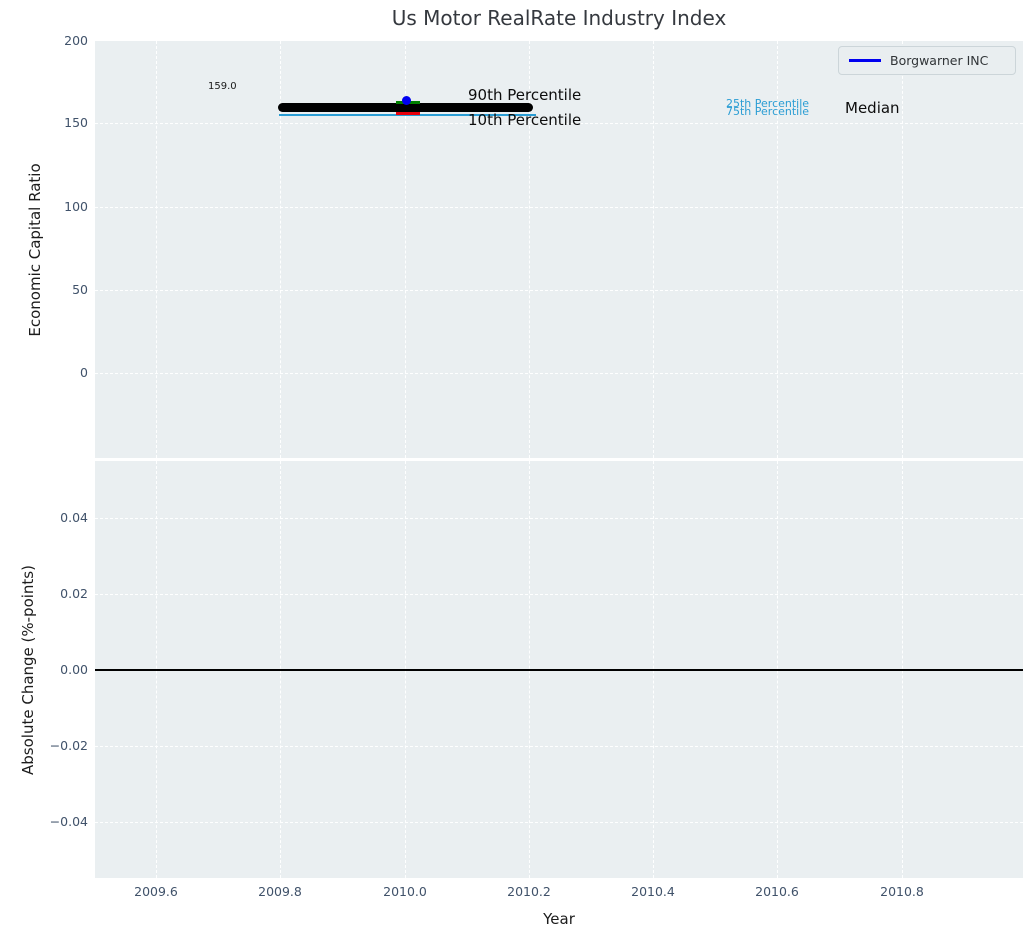 Image resolution: width=1034 pixels, height=942 pixels. What do you see at coordinates (74, 593) in the screenshot?
I see `y-tick-label: 0.02` at bounding box center [74, 593].